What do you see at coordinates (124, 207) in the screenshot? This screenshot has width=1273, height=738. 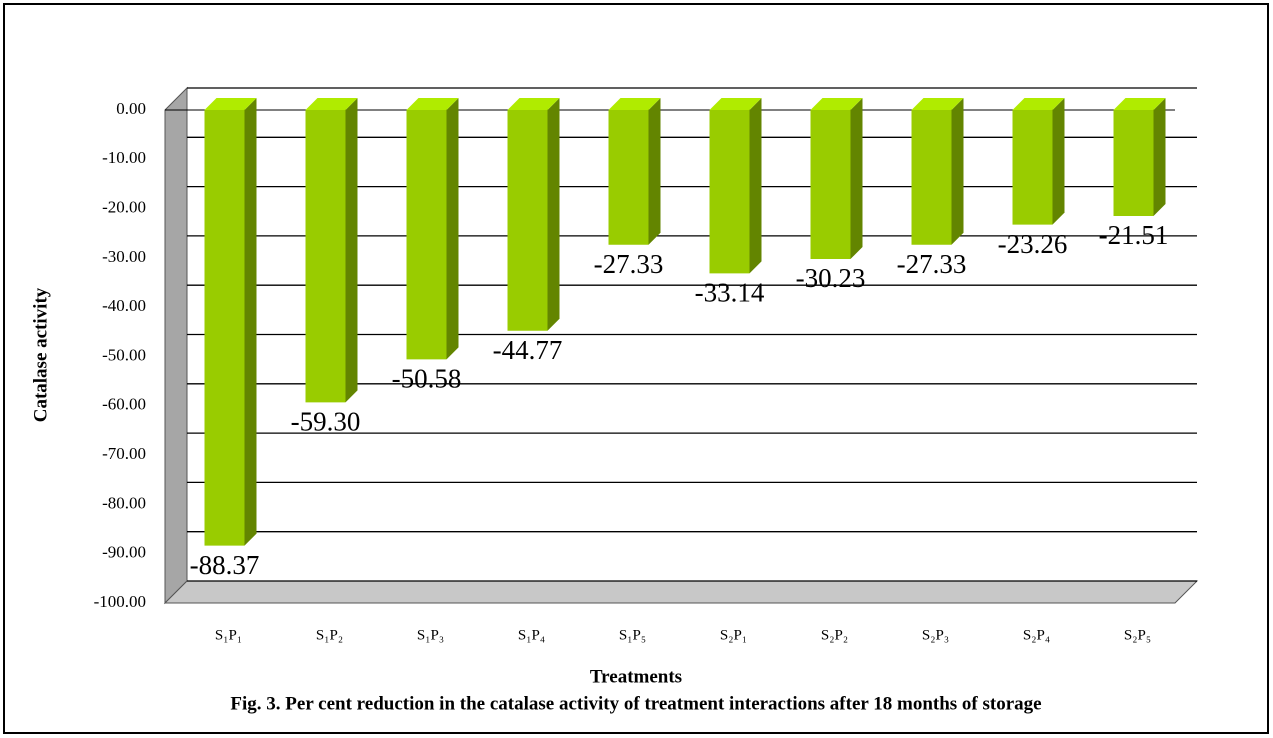 I see `y-tick-label: -20.00` at bounding box center [124, 207].